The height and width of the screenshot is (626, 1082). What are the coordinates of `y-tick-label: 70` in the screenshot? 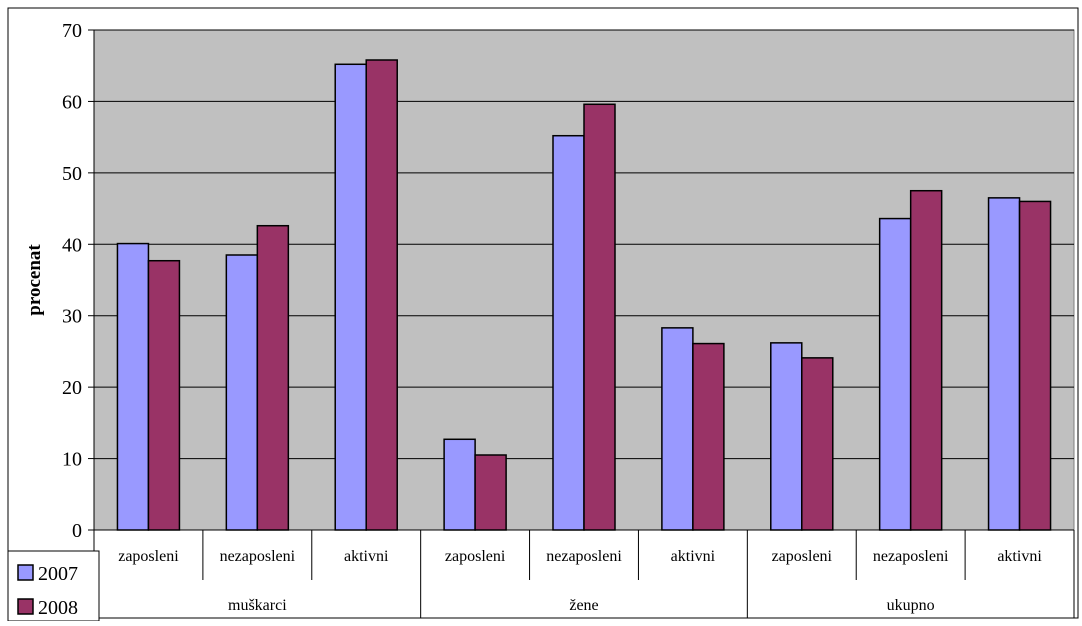 It's located at (72, 31).